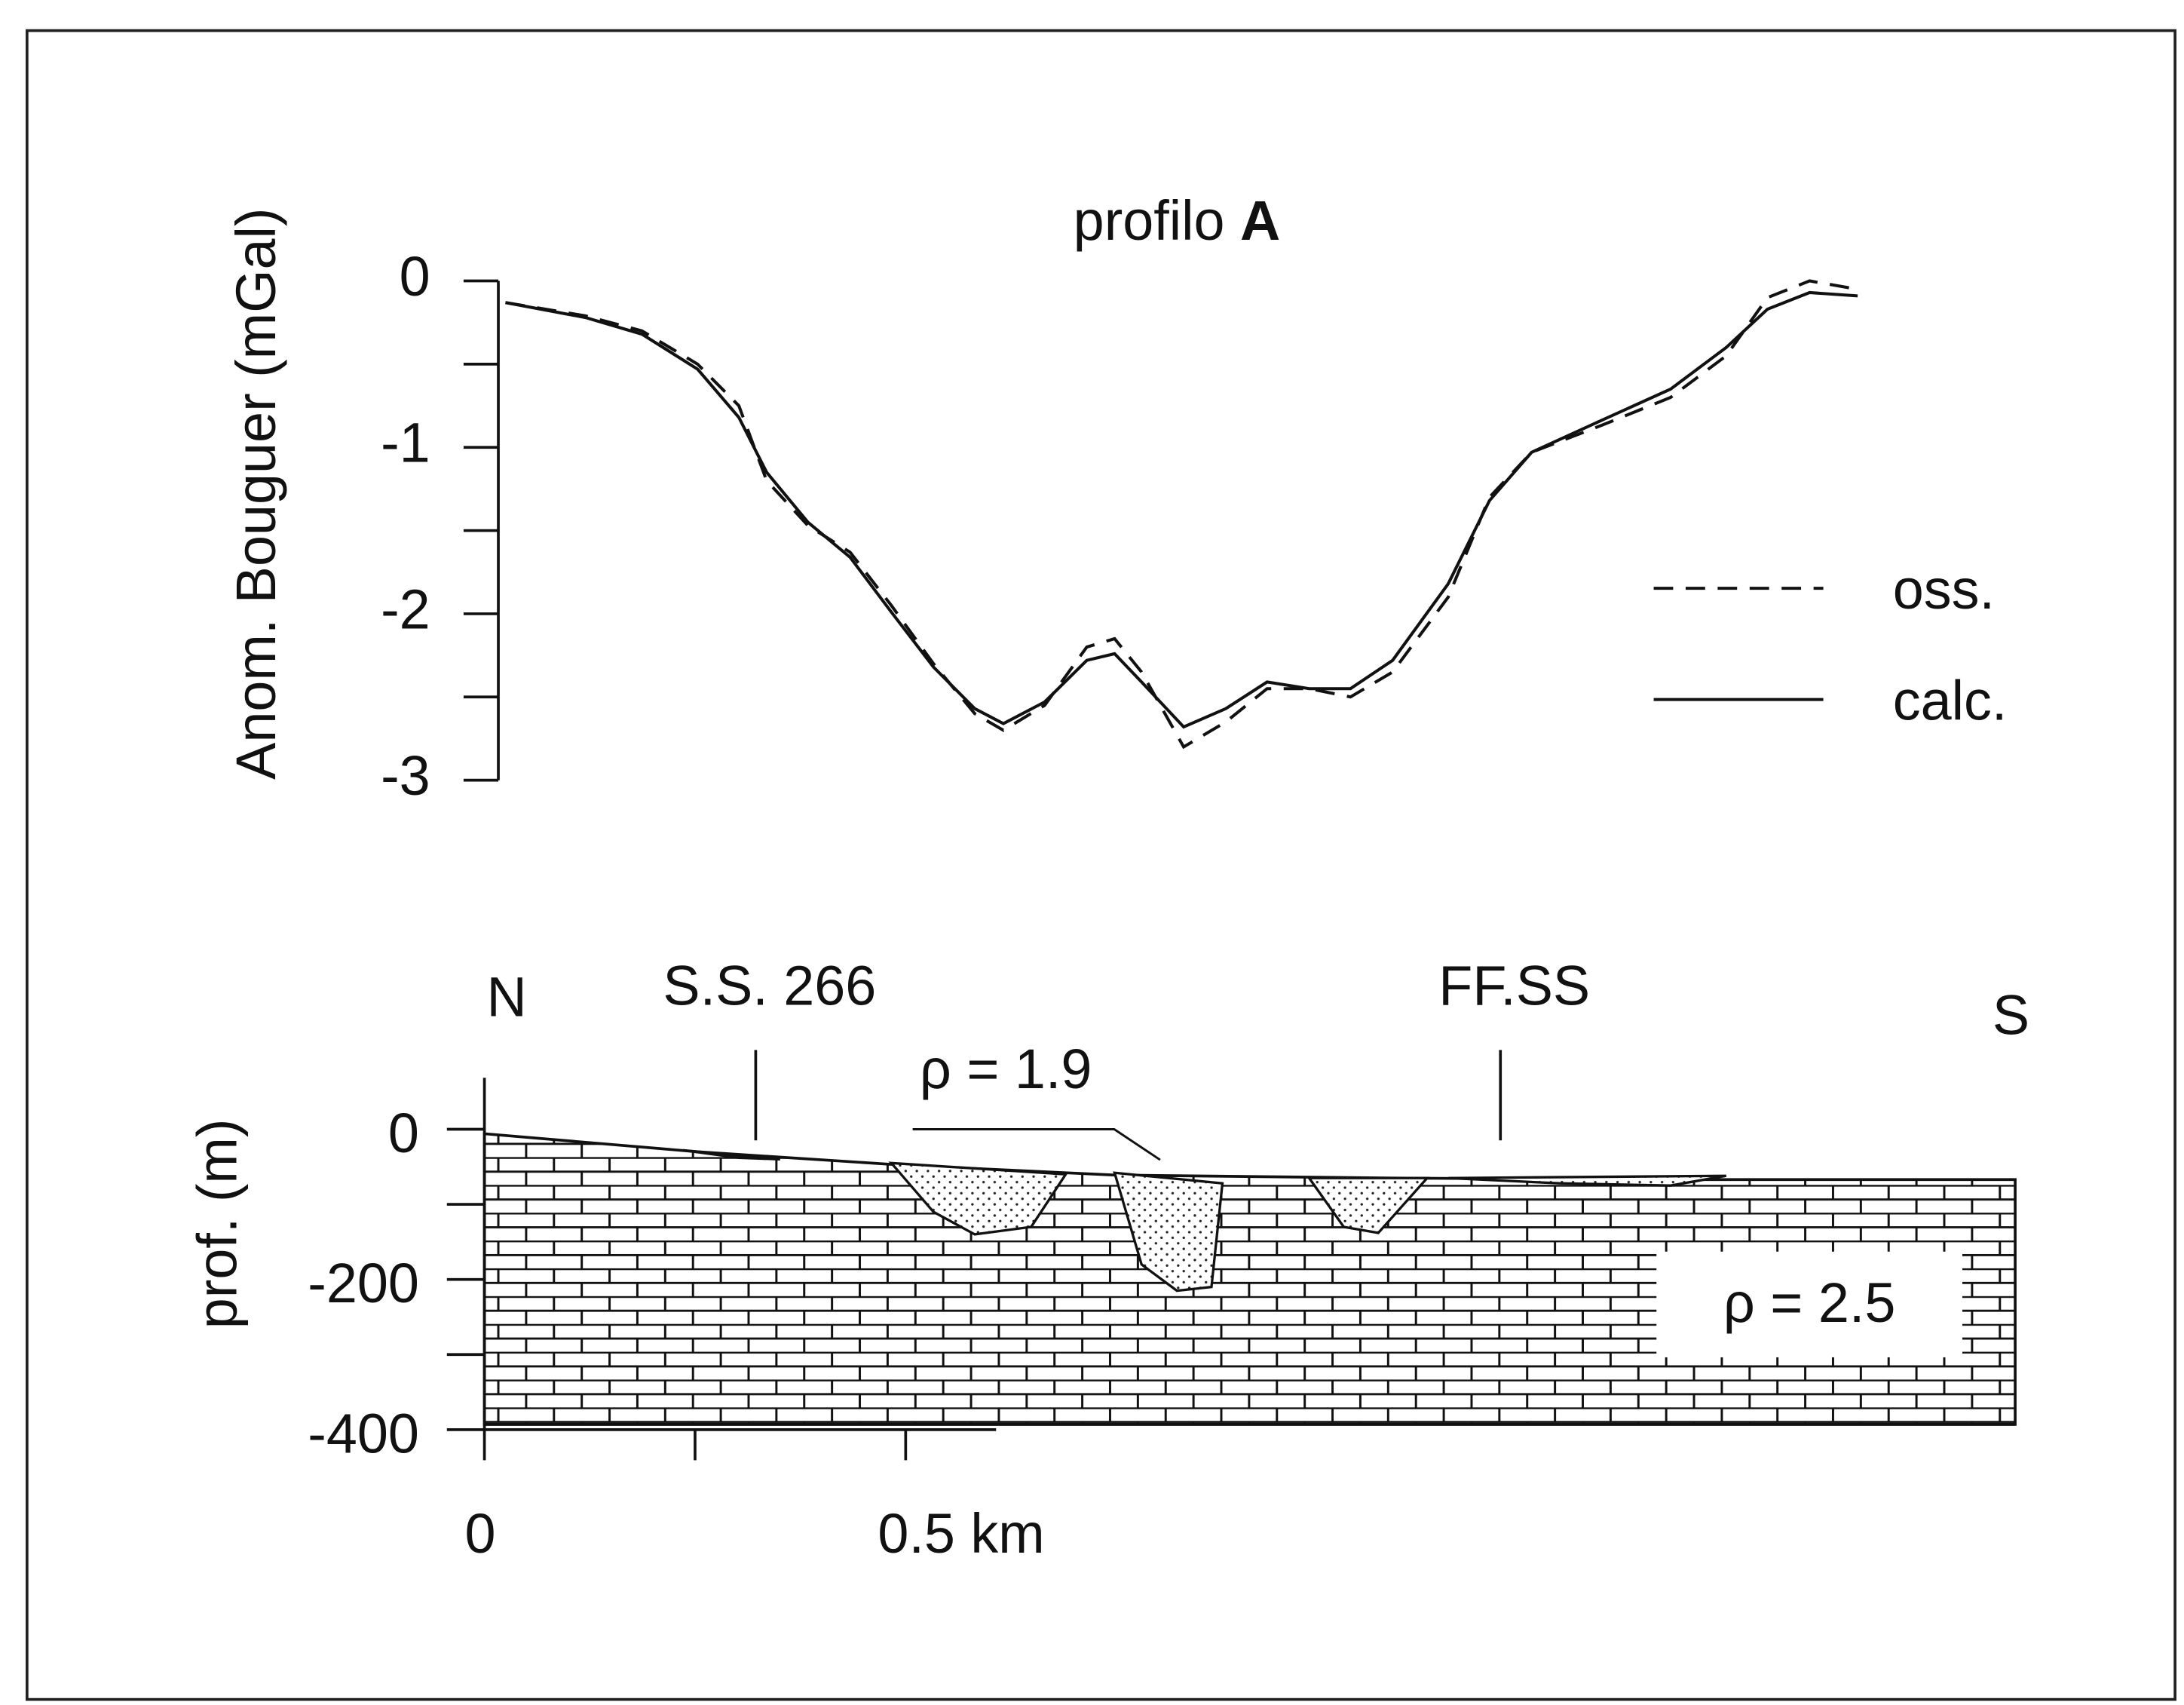  I want to click on y-tick-label: -3, so click(405, 775).